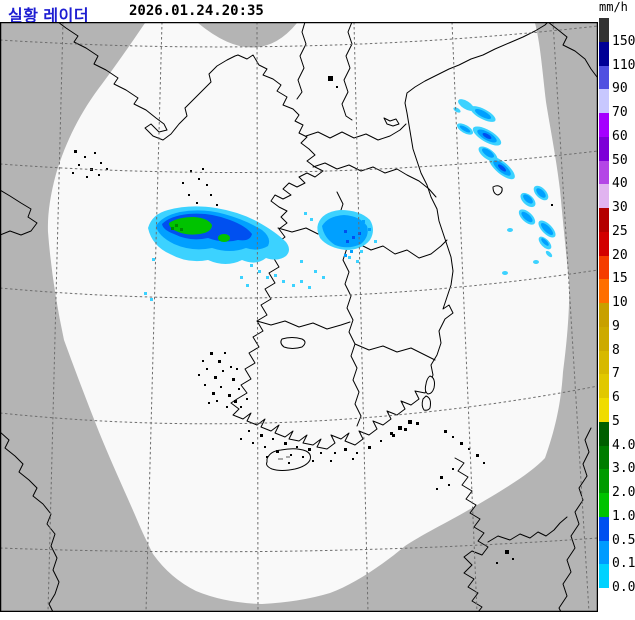 The image size is (635, 620). Describe the element at coordinates (620, 160) in the screenshot. I see `colorbar-label: 50` at that location.